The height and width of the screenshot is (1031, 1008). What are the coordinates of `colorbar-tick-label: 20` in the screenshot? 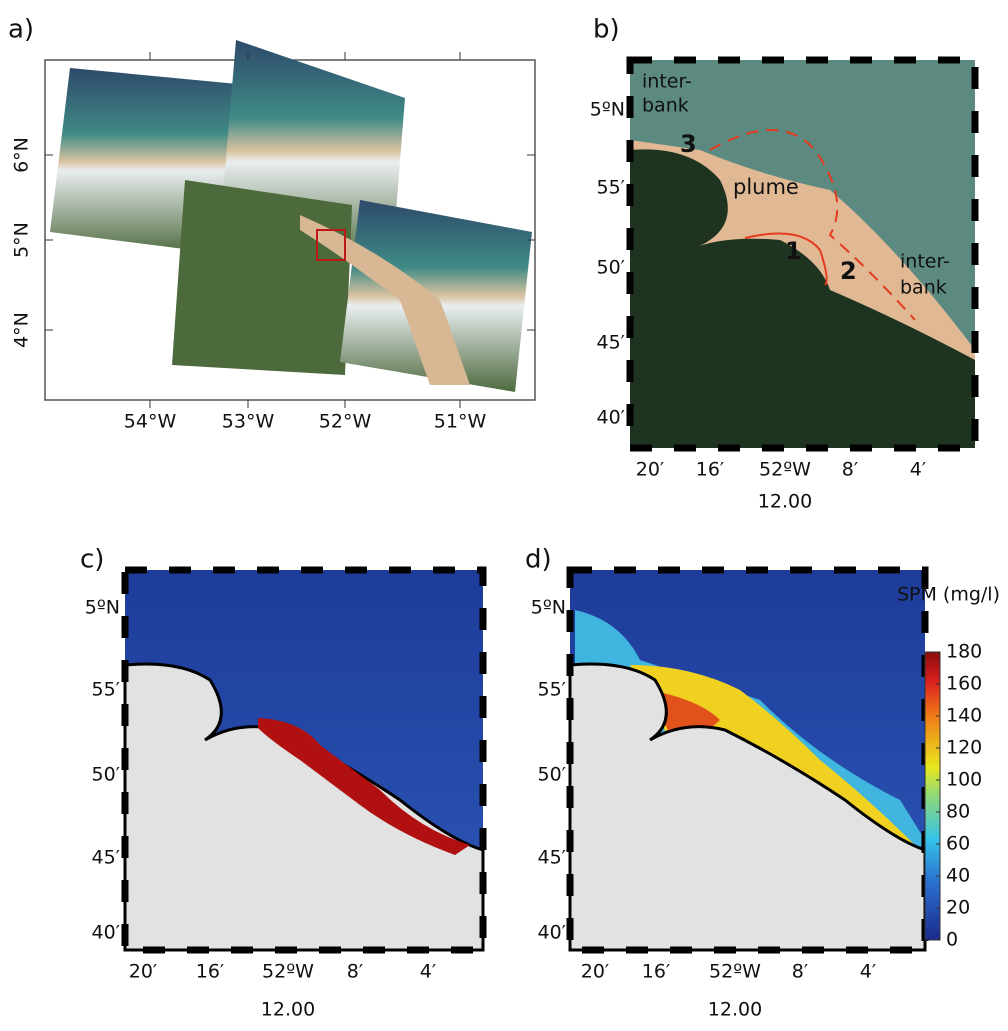 It's located at (958, 908).